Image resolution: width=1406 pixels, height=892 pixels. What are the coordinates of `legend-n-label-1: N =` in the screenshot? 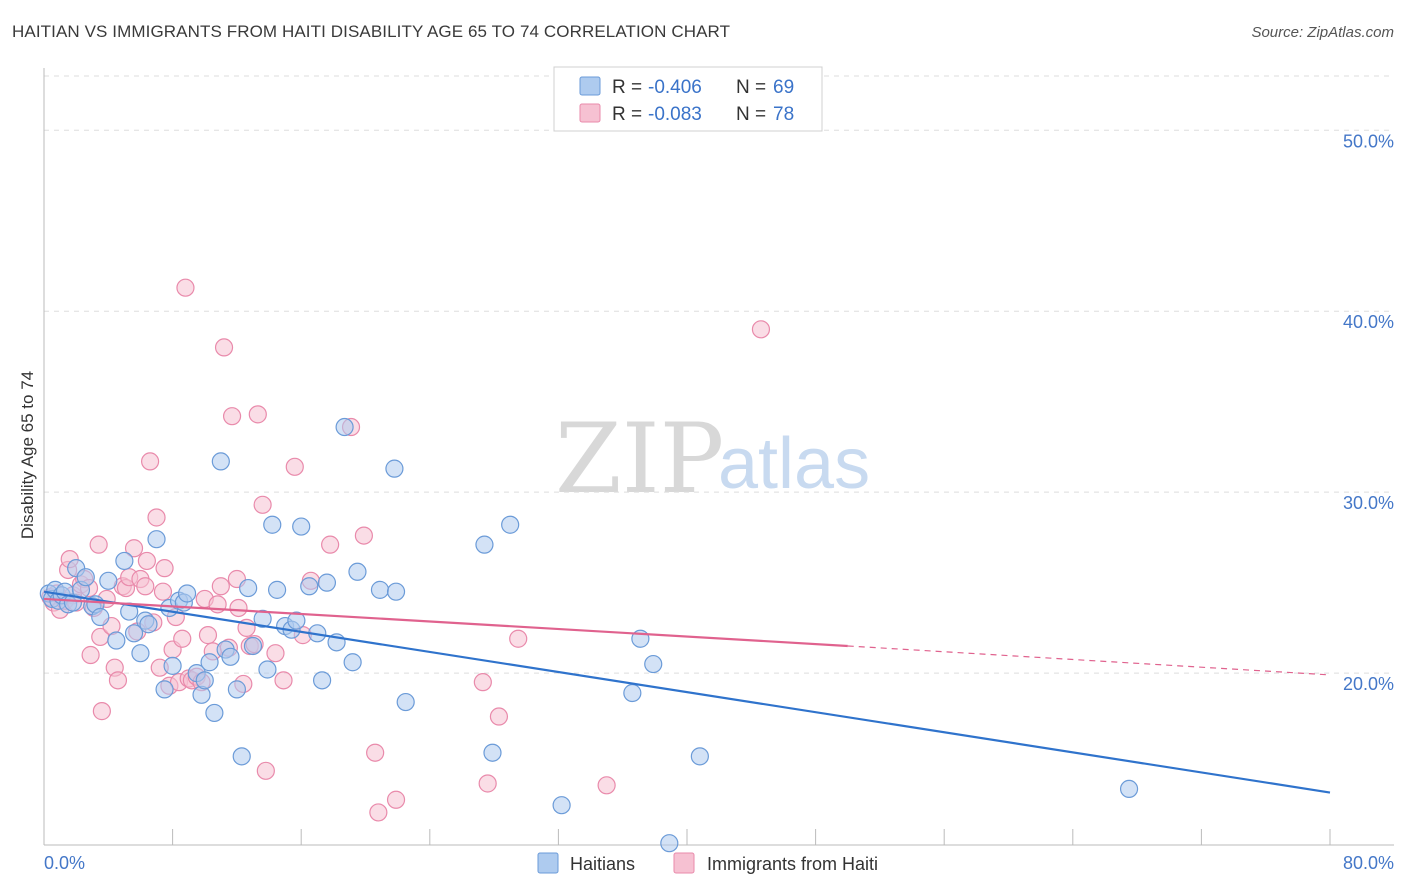 It's located at (751, 87).